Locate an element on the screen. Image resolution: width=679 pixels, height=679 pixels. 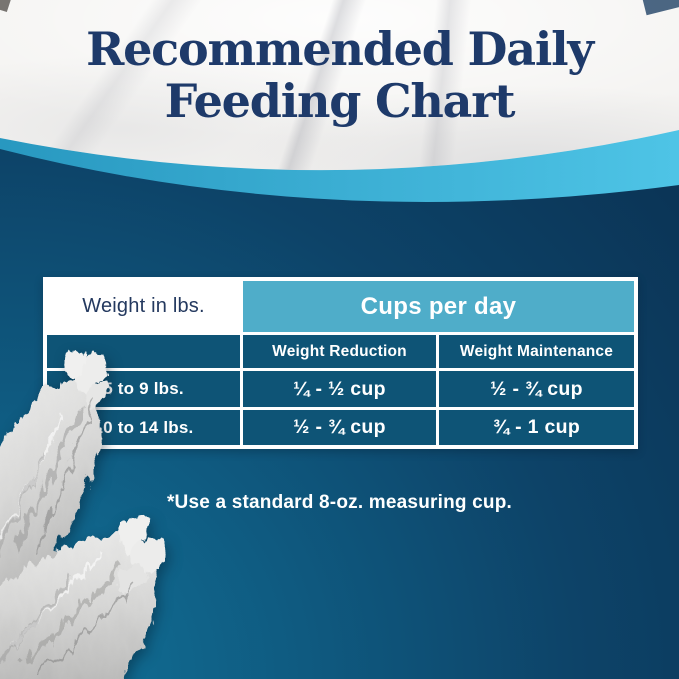
cell-reduction-value: ¼ - ½ cup is located at coordinates (339, 389).